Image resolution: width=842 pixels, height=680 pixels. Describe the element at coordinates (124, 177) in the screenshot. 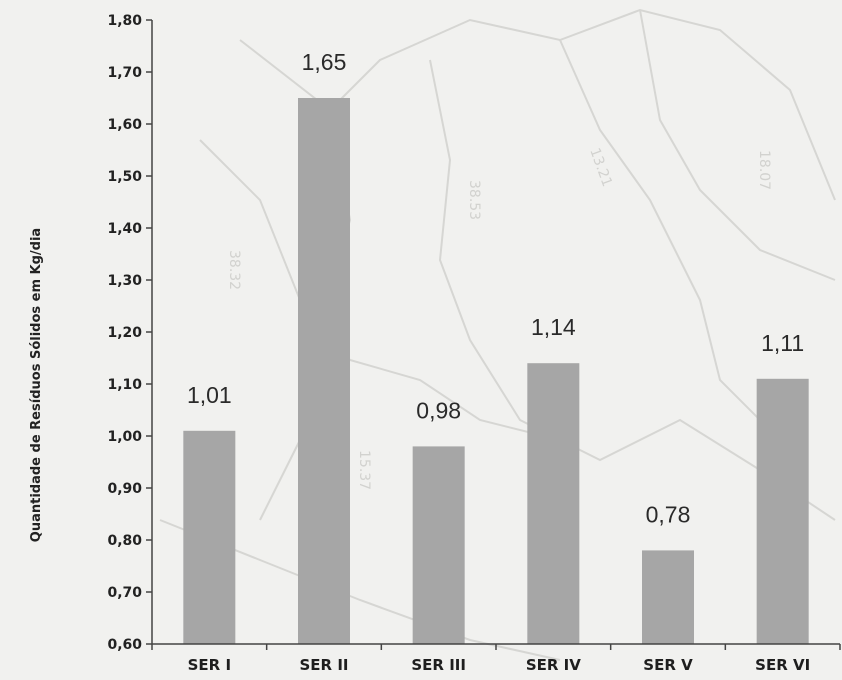

I see `y-tick-label: 1,50` at that location.